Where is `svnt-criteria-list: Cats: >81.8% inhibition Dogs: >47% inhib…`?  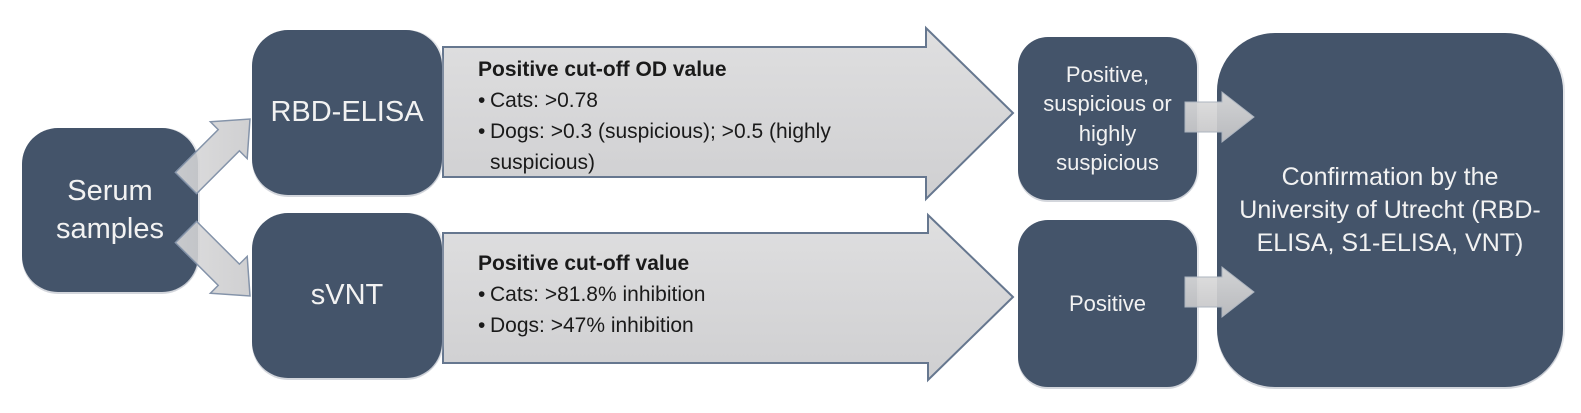 svnt-criteria-list: Cats: >81.8% inhibition Dogs: >47% inhib… is located at coordinates (678, 310).